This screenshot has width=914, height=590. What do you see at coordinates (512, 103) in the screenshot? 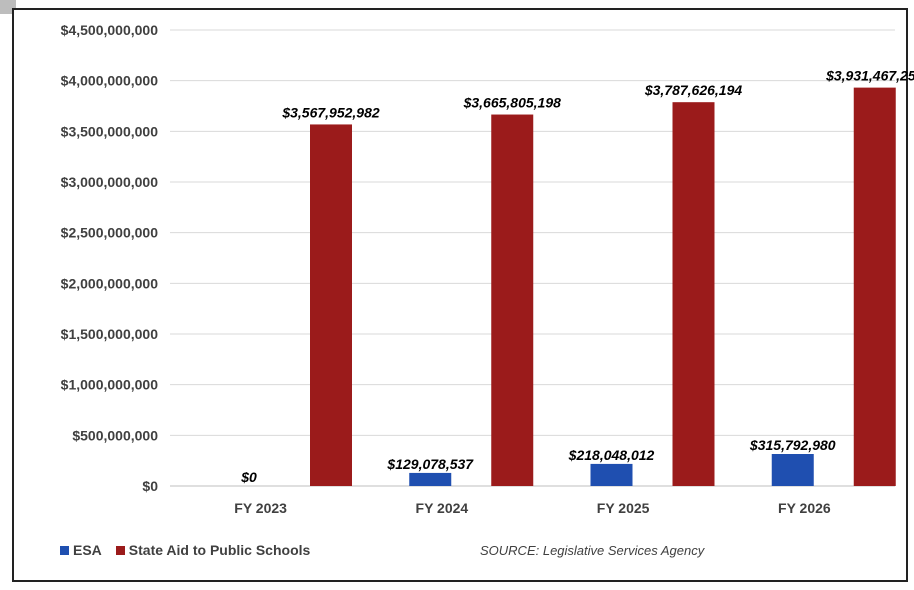
I see `data-label-state-aid: $3,665,805,198` at bounding box center [512, 103].